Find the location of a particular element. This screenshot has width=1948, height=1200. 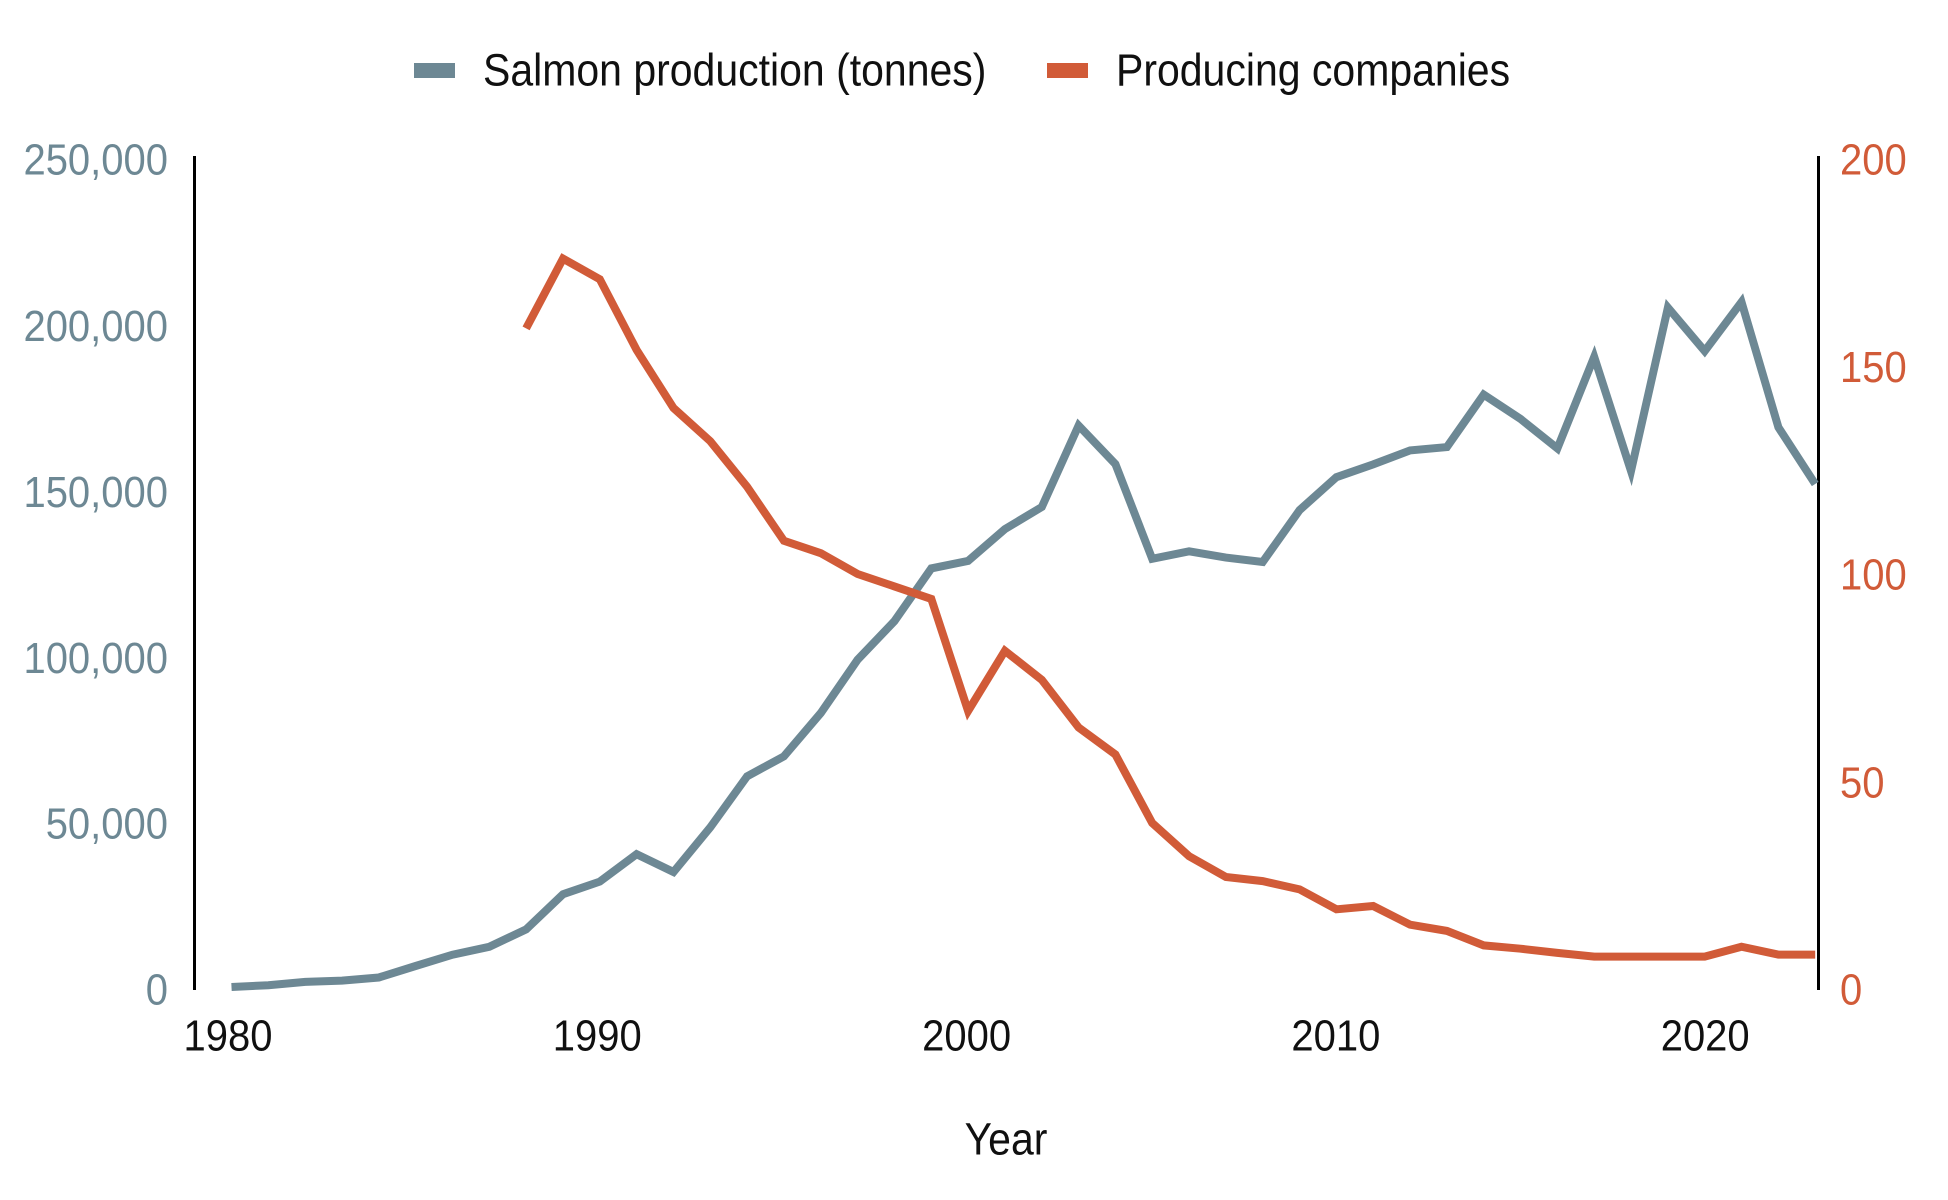

svg-text: Producing companies is located at coordinates (1313, 71).